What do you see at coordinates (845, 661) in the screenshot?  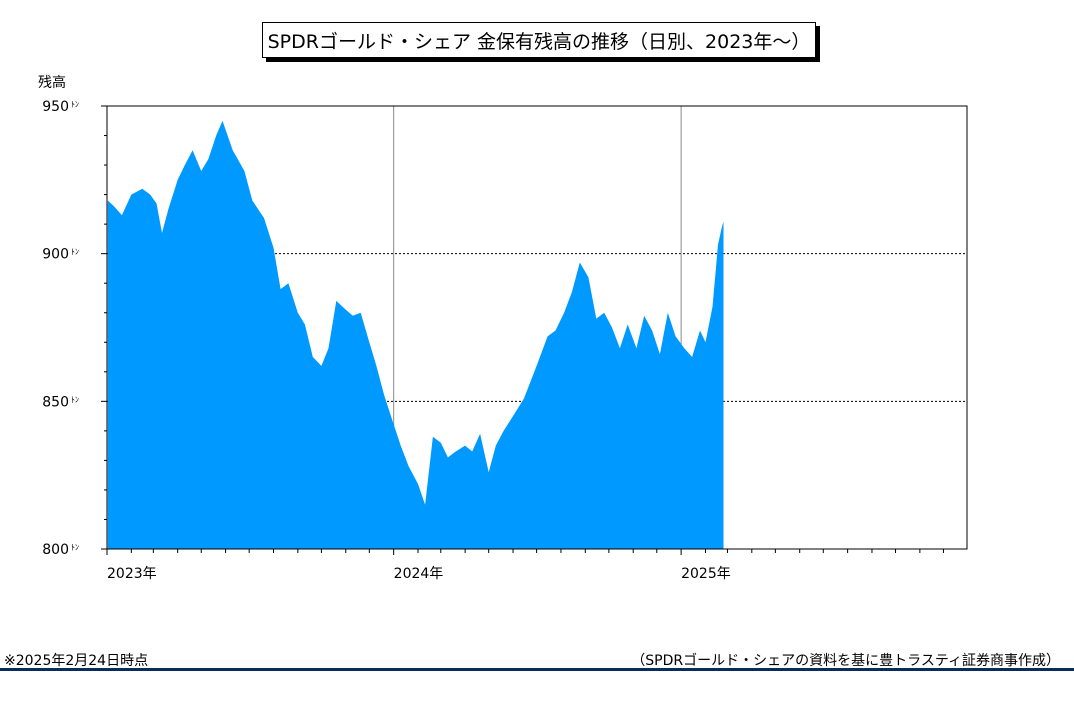 I see `source-note: （SPDRゴールド・シェアの資料を基に豊トラスティ証券商事作成）` at bounding box center [845, 661].